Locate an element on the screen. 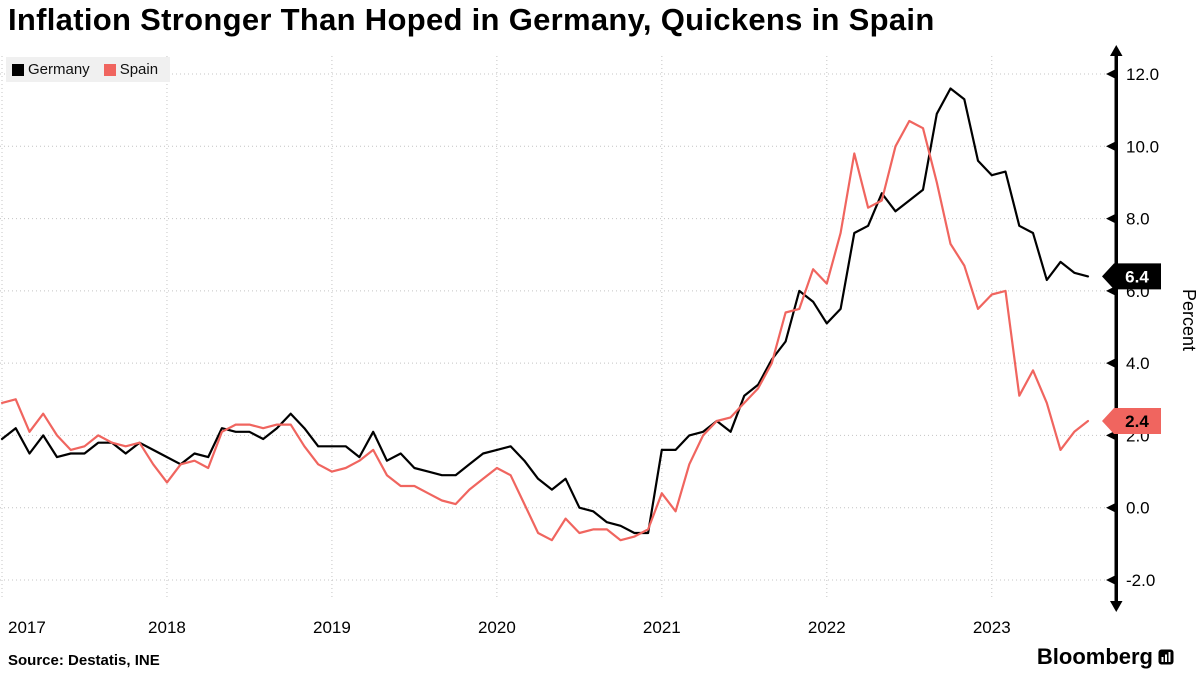 The image size is (1200, 675). germany-value-label: 6.4 is located at coordinates (1137, 276).